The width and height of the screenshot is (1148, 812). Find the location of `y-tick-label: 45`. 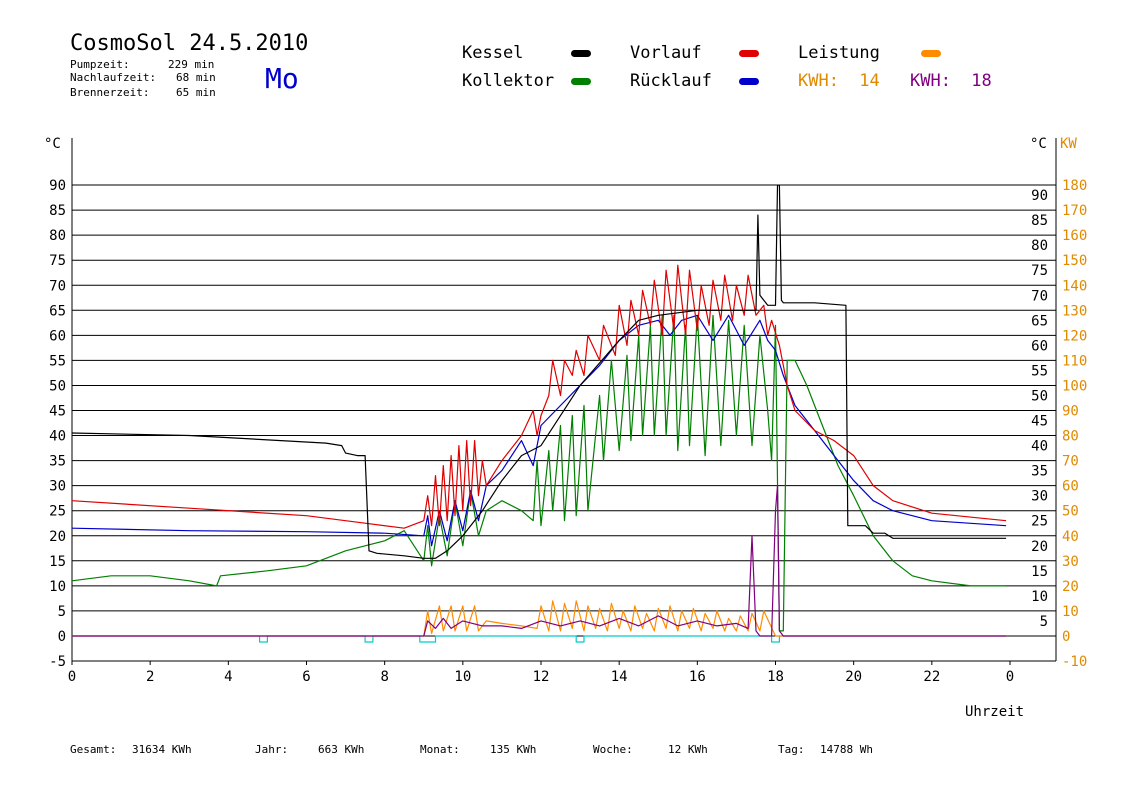

y-tick-label: 45 is located at coordinates (57, 412).